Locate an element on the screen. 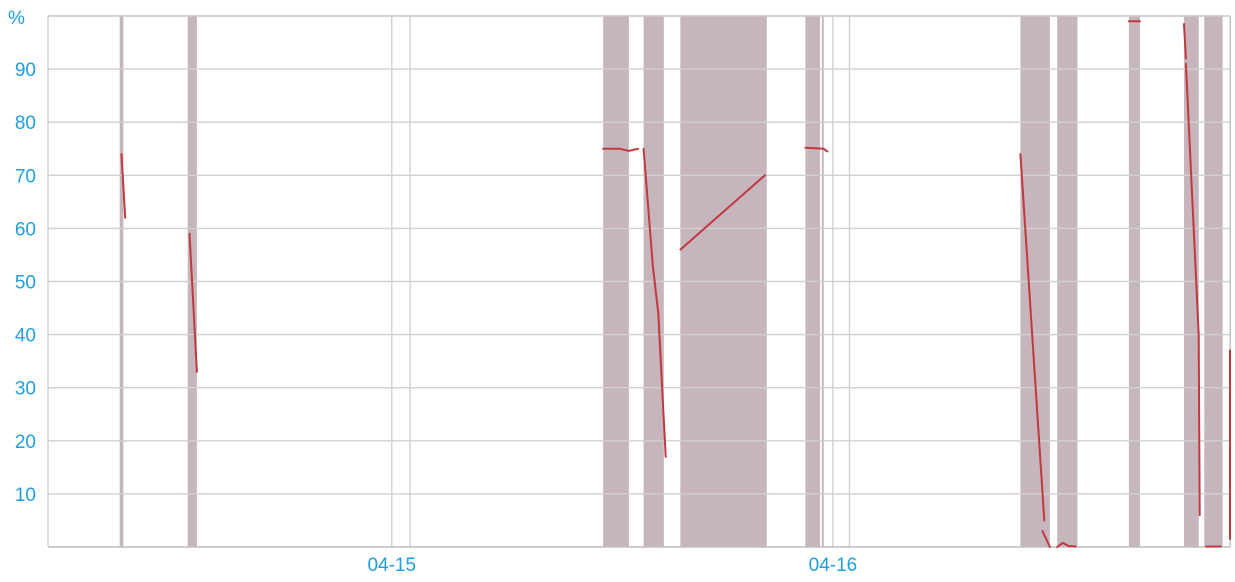 Image resolution: width=1235 pixels, height=582 pixels. y-tick-label-50: 50 is located at coordinates (25, 283).